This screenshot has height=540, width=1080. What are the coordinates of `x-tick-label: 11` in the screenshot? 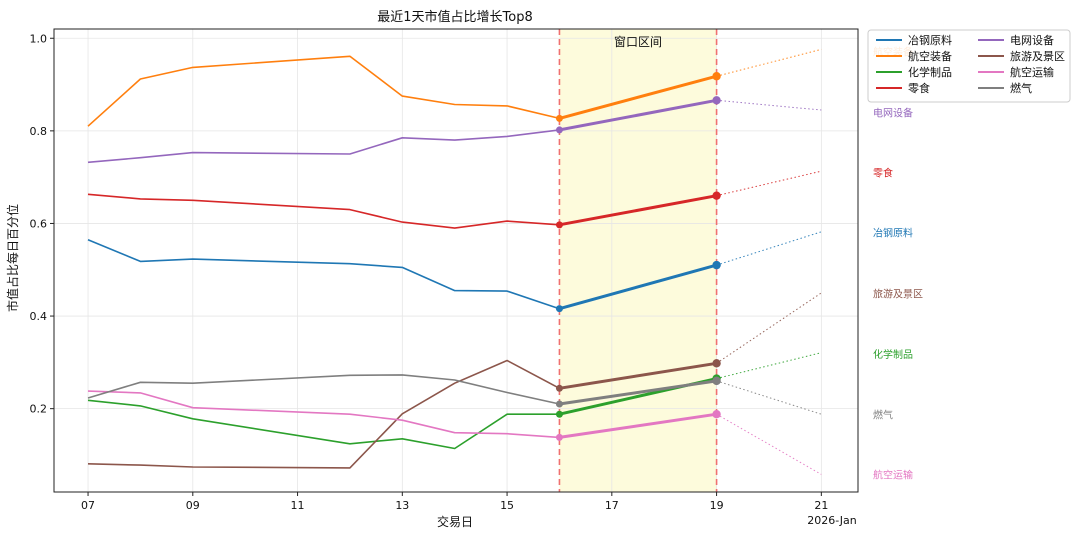 It's located at (298, 505).